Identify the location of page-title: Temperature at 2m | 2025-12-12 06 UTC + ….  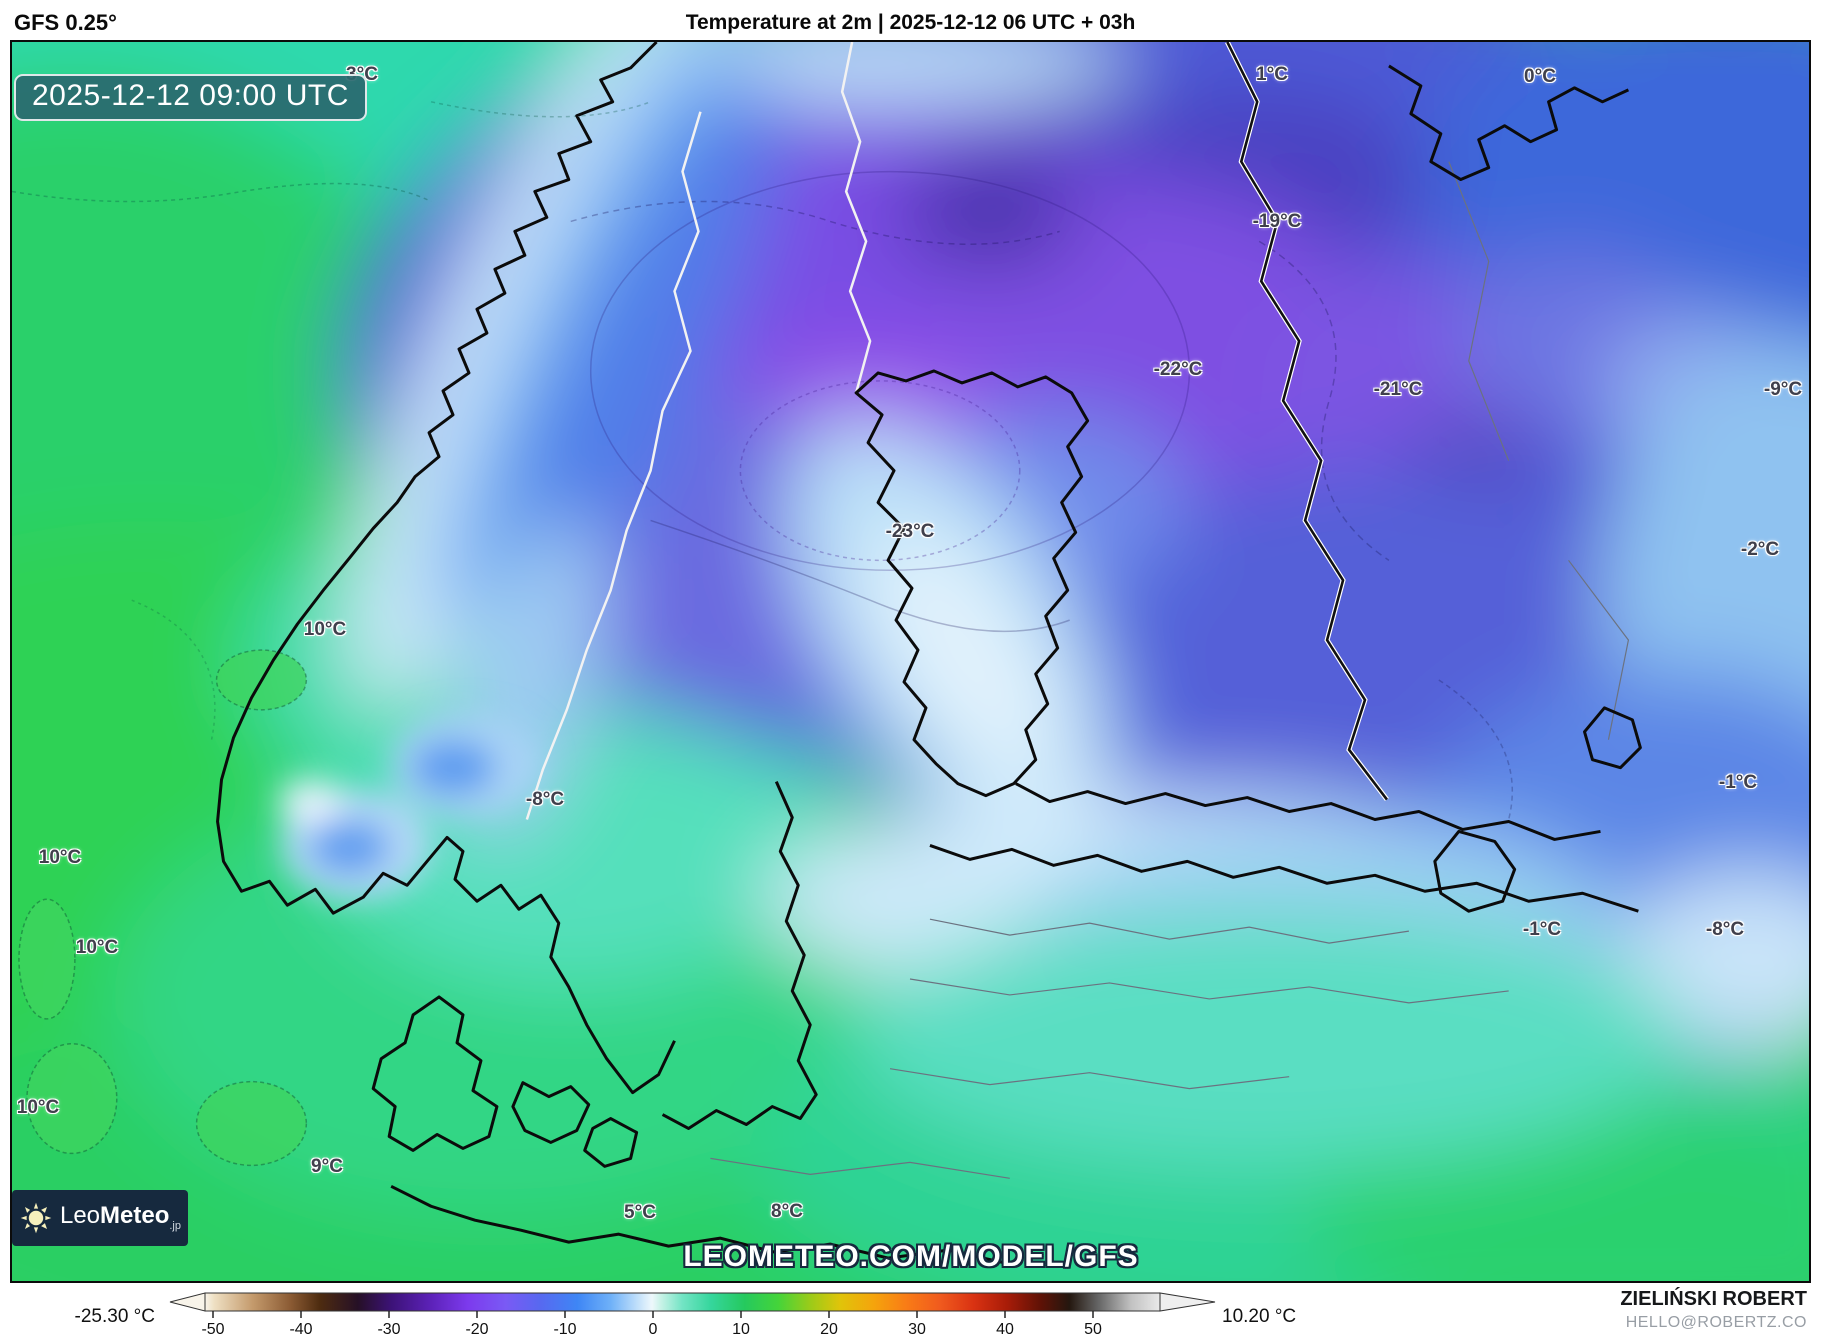
(910, 22).